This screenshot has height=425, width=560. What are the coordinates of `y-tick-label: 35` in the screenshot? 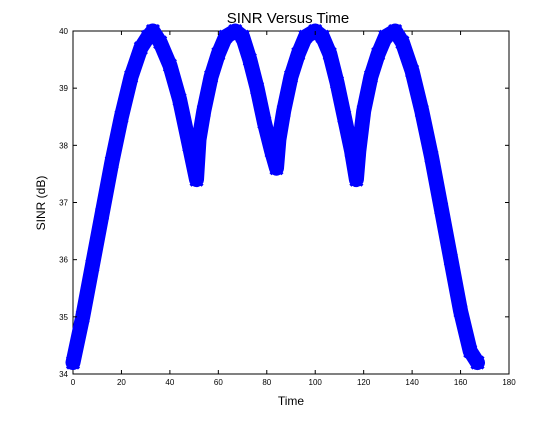 It's located at (63, 317).